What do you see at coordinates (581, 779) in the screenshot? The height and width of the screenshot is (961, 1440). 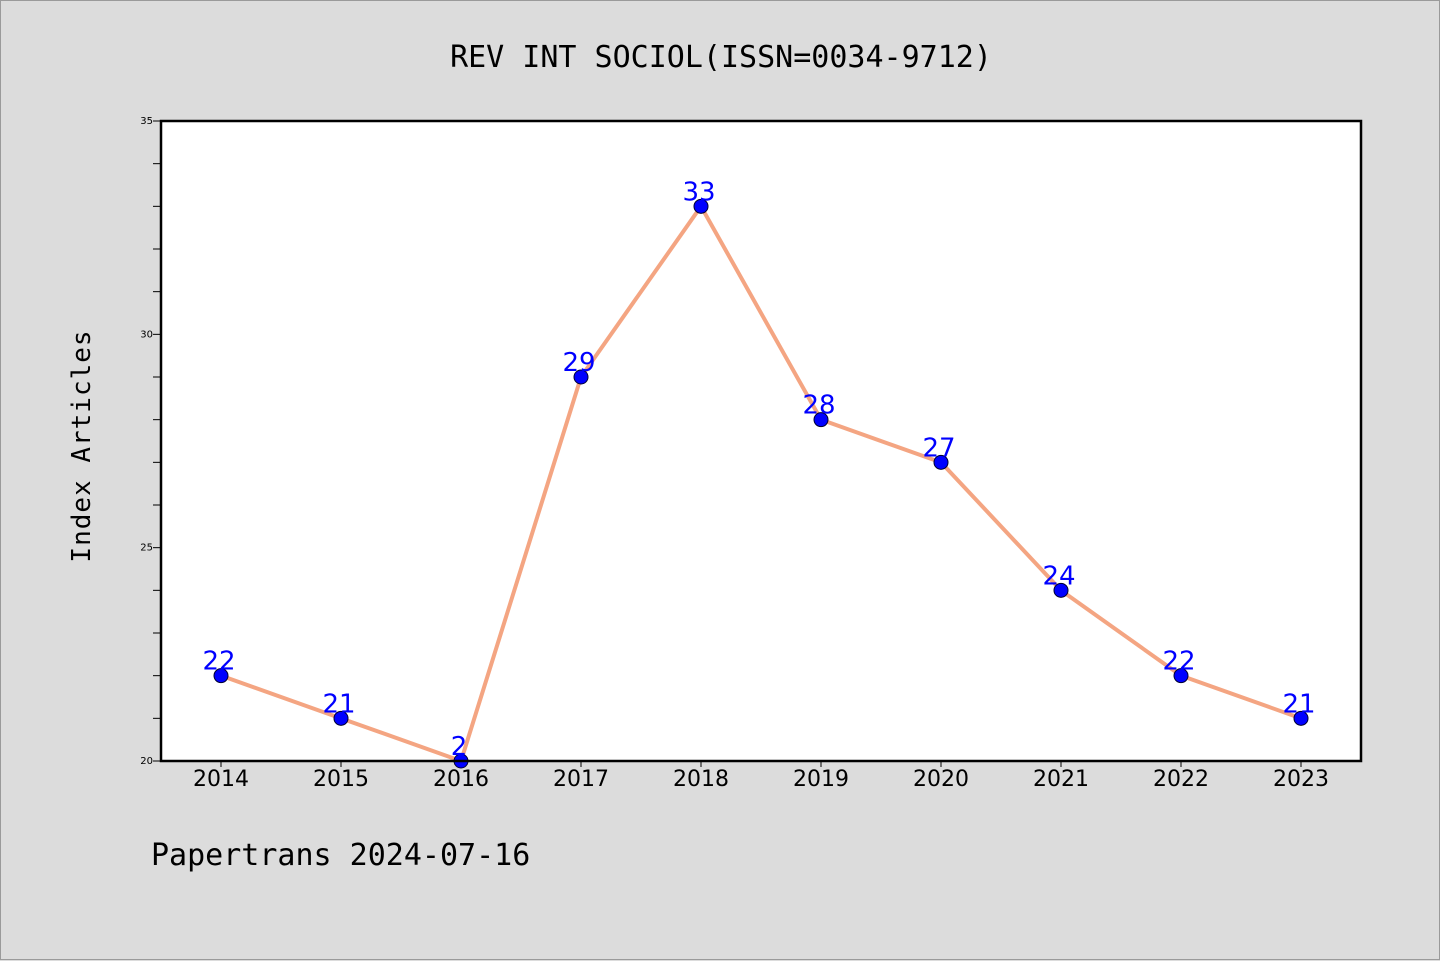 I see `x-tick-label: 2017` at bounding box center [581, 779].